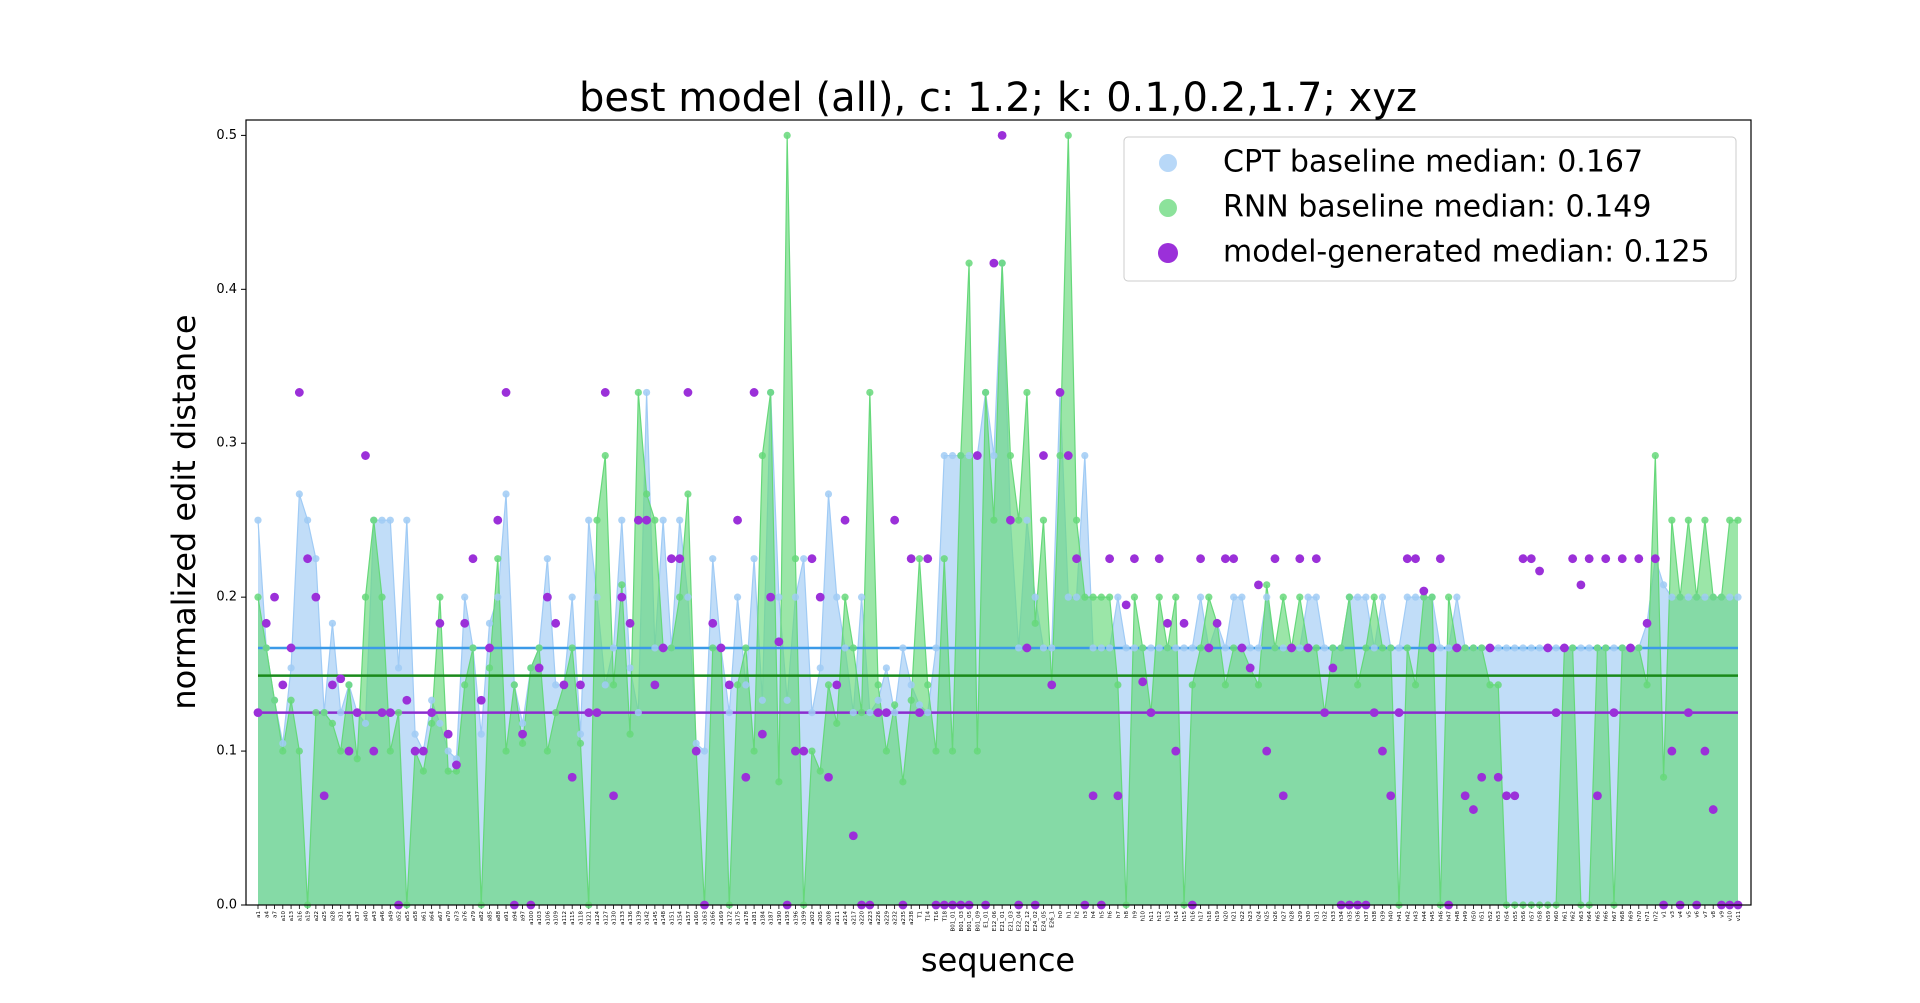  Describe the element at coordinates (796, 918) in the screenshot. I see `x-tick-label: a196` at that location.